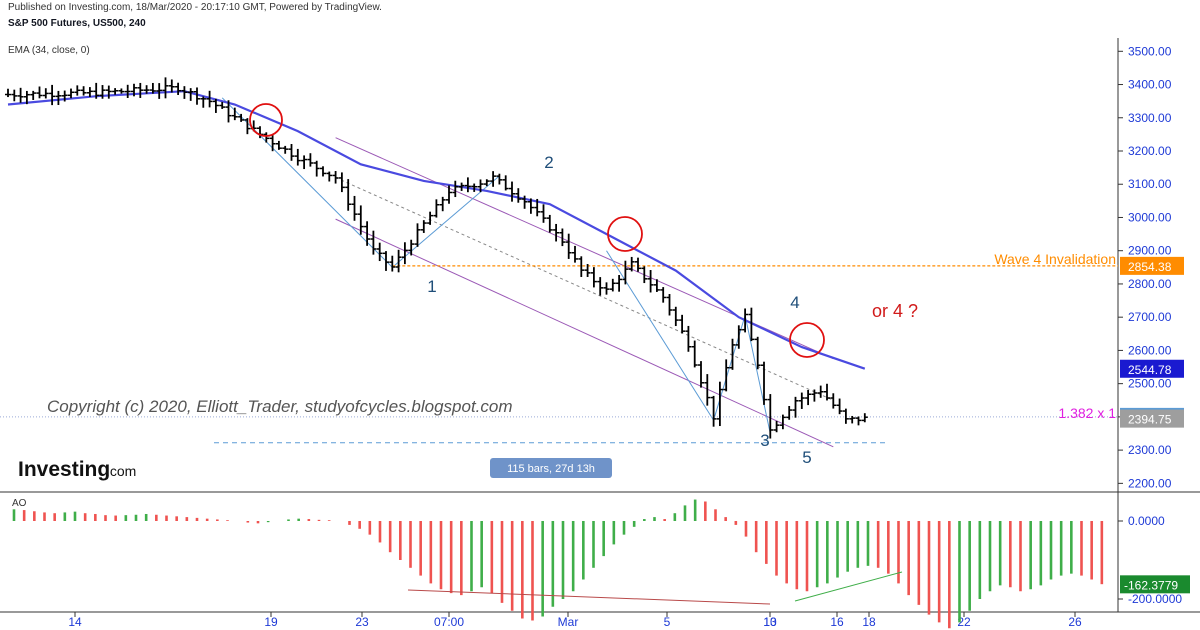 Image resolution: width=1200 pixels, height=630 pixels. I want to click on price-tick-label: 3200.00, so click(1150, 151).